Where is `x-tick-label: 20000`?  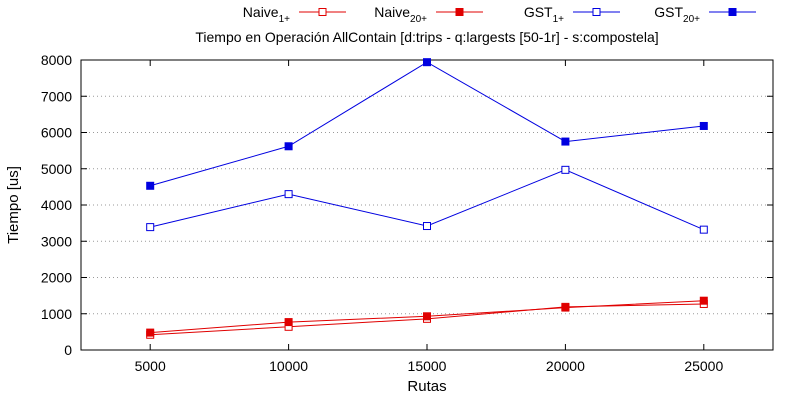
x-tick-label: 20000 is located at coordinates (565, 366).